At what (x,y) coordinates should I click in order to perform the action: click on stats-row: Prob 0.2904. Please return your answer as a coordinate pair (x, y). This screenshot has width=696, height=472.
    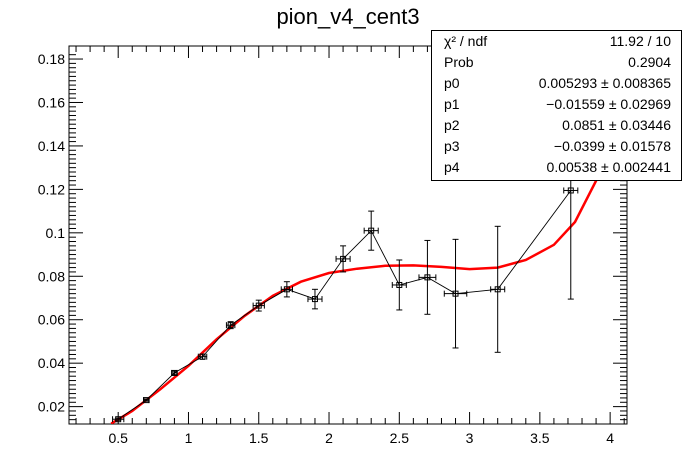
    Looking at the image, I should click on (556, 62).